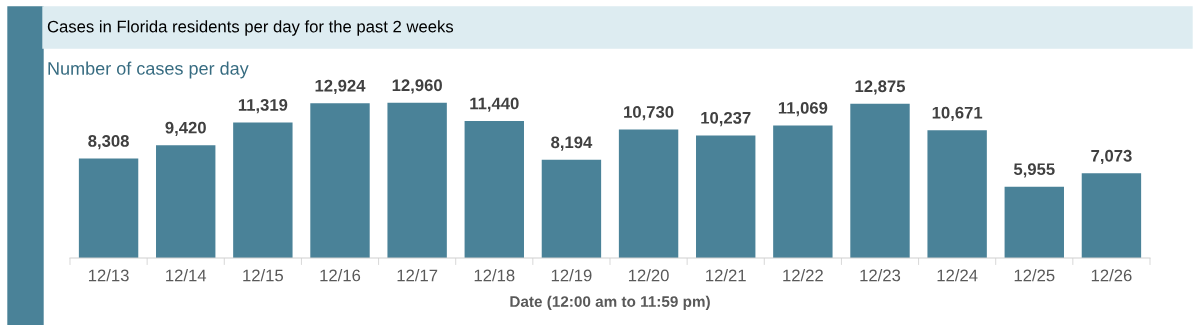 The image size is (1200, 325). I want to click on data-label: 8,194, so click(572, 143).